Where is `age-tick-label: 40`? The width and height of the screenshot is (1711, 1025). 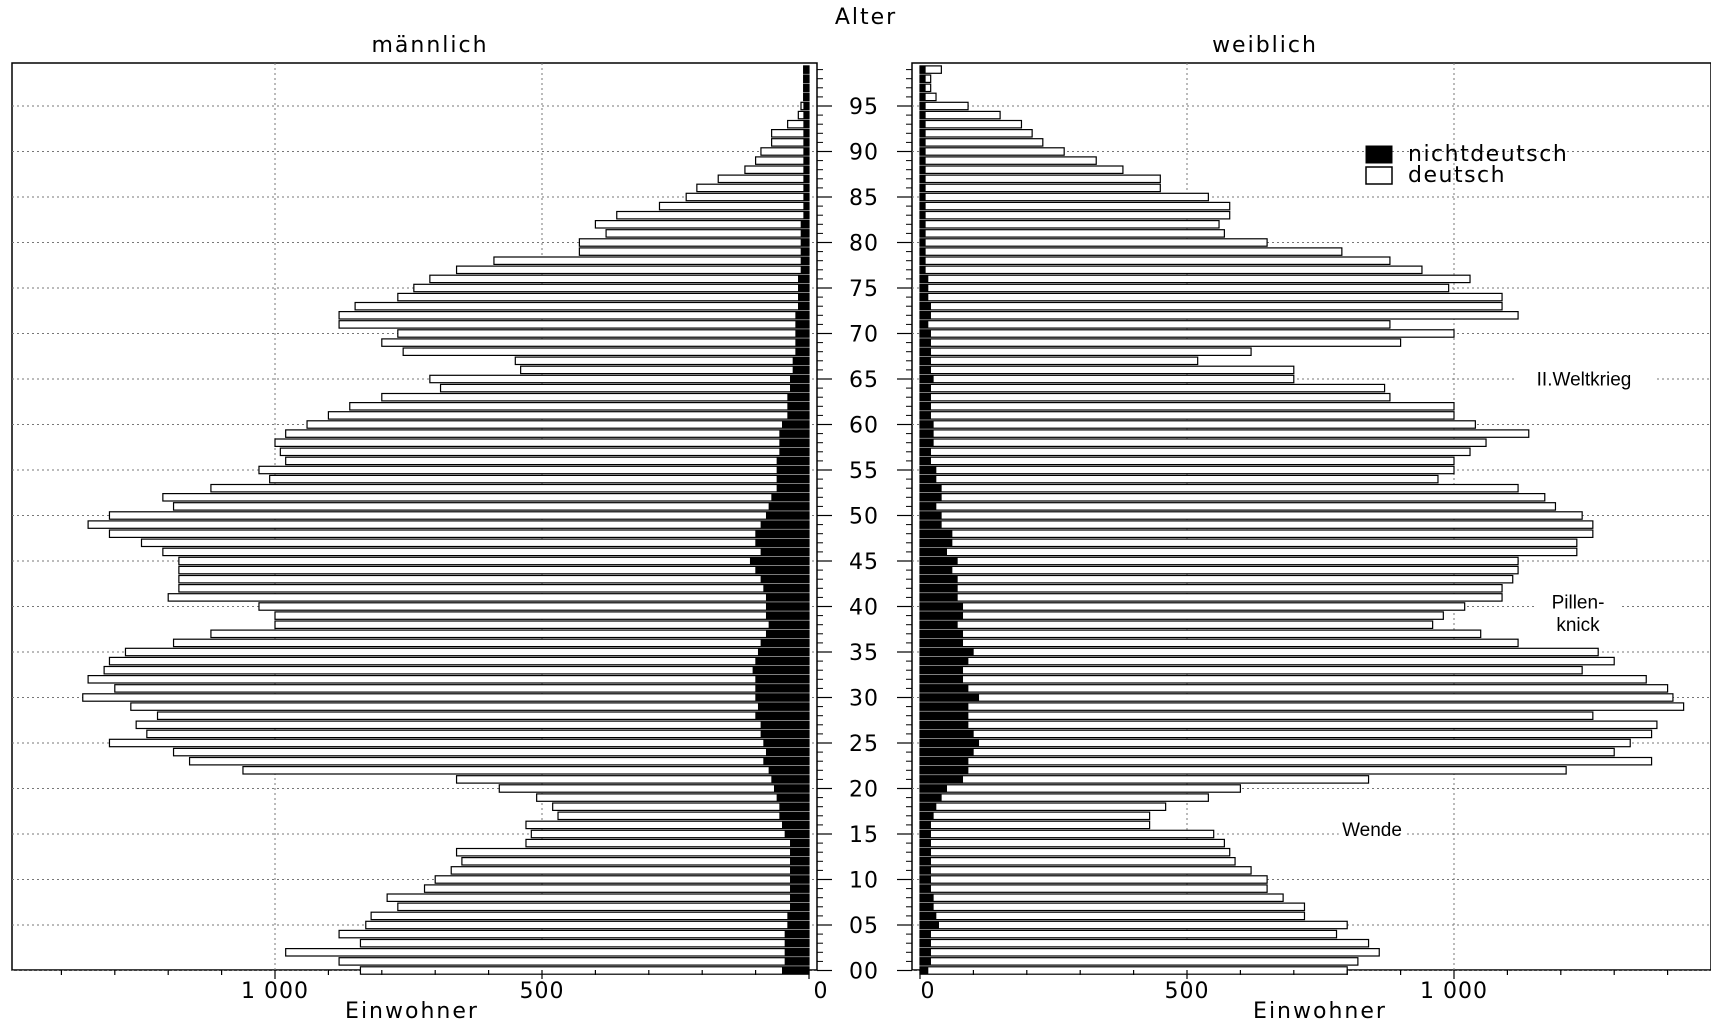 age-tick-label: 40 is located at coordinates (864, 608).